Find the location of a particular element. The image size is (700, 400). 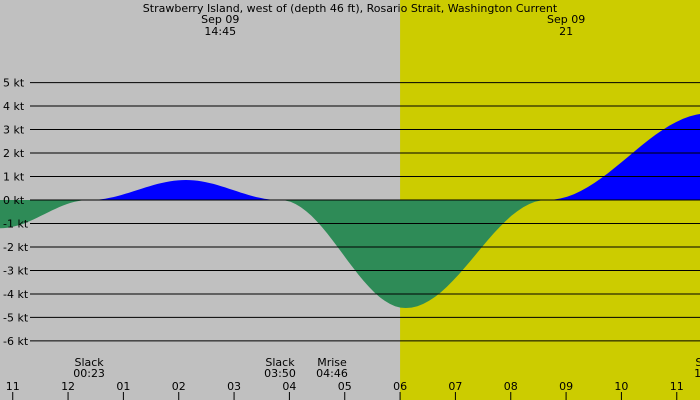

y-tick-label: -4 kt is located at coordinates (16, 294).